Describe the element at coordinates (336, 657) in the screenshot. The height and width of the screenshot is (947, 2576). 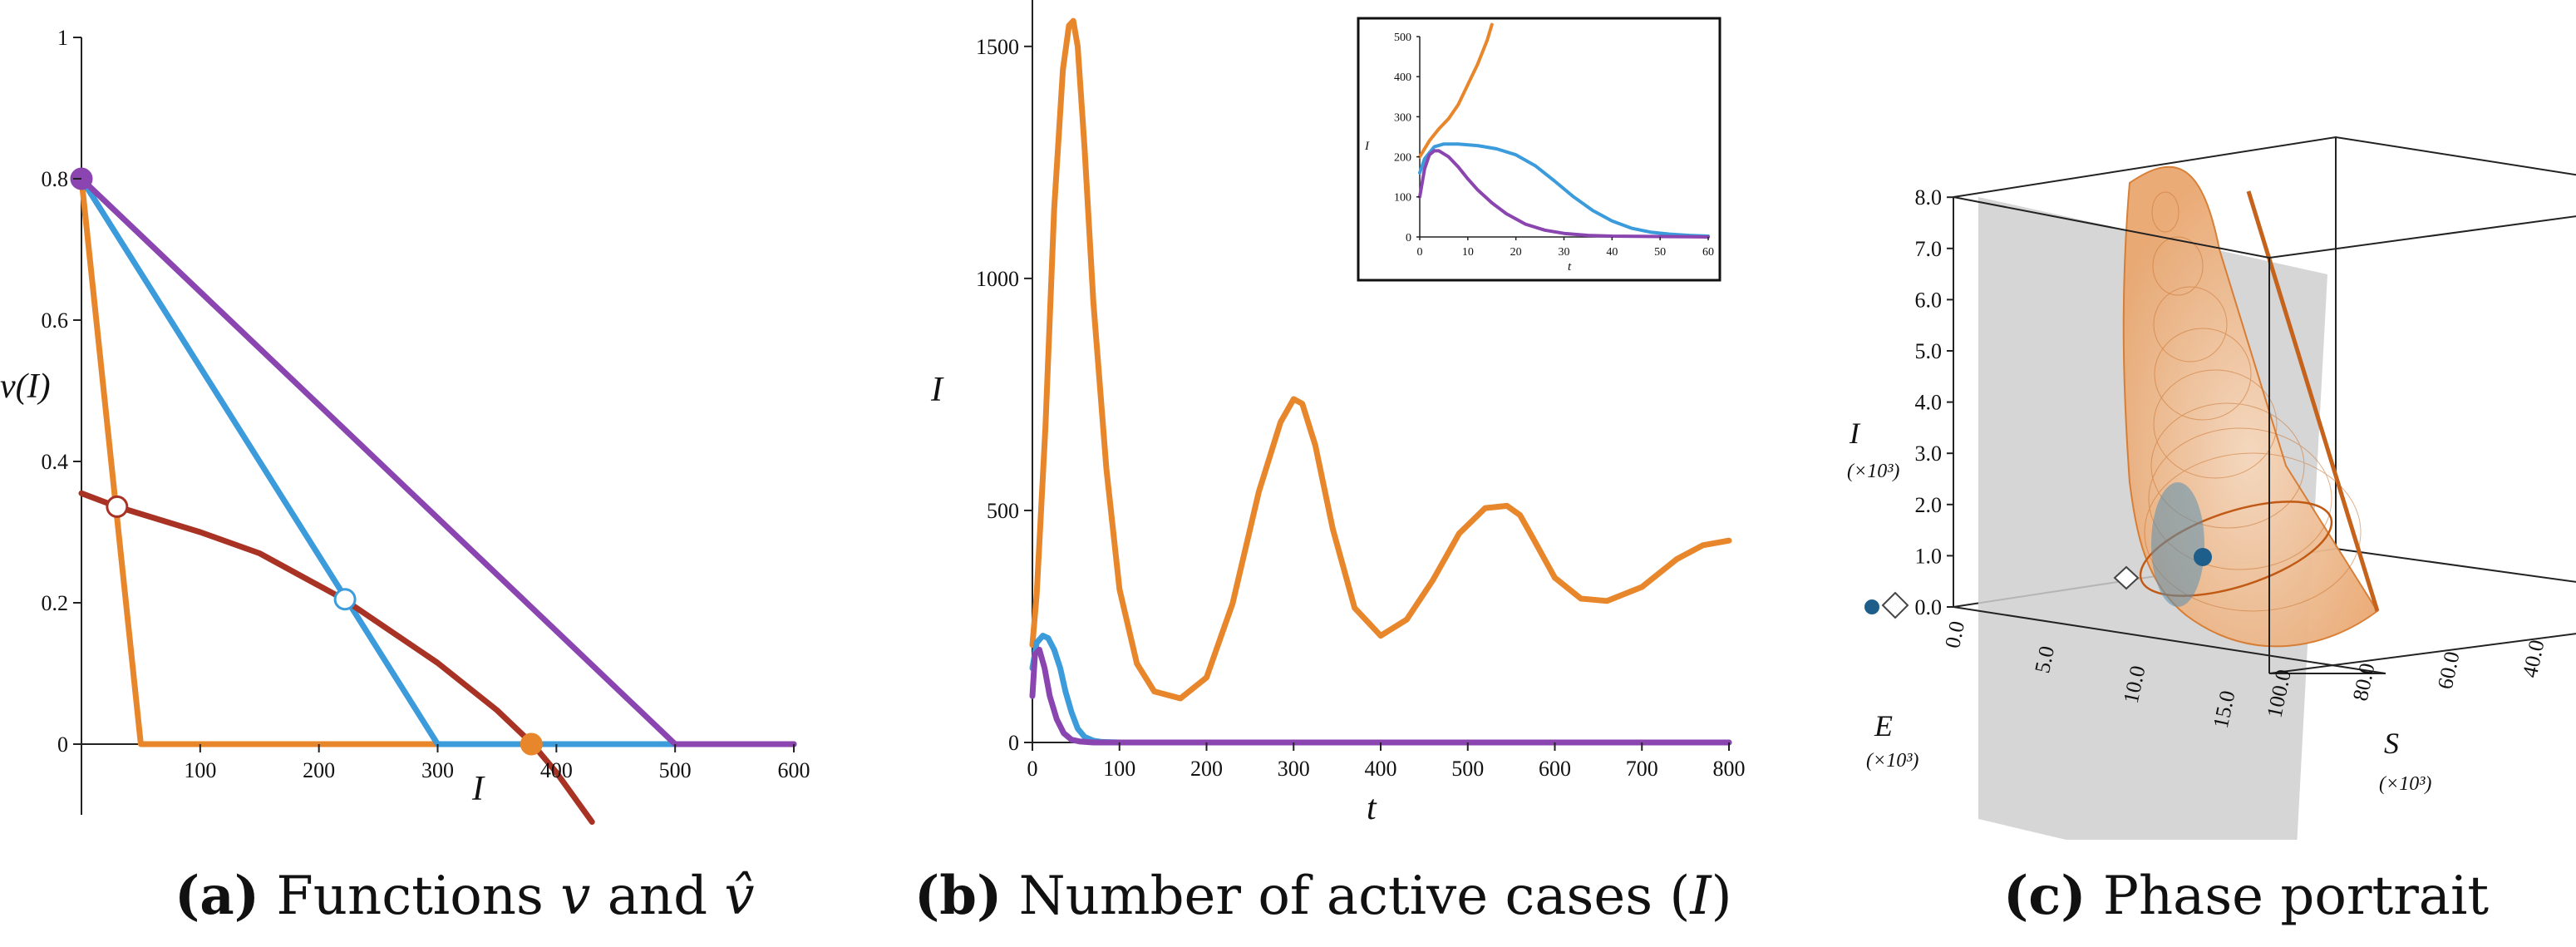
I see `series-v-hat-line` at that location.